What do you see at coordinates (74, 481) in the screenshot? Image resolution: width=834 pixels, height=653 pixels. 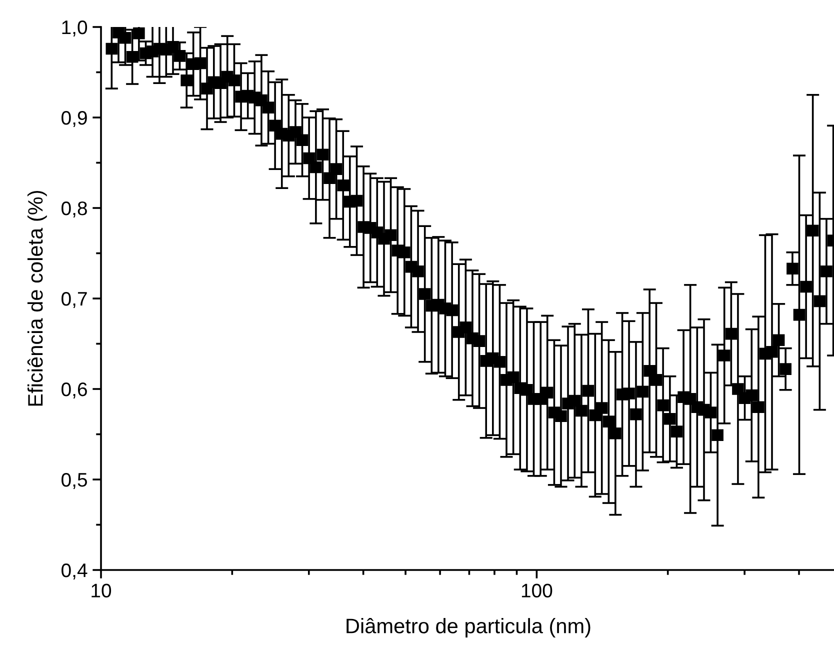 I see `y-tick-label: 0,5` at bounding box center [74, 481].